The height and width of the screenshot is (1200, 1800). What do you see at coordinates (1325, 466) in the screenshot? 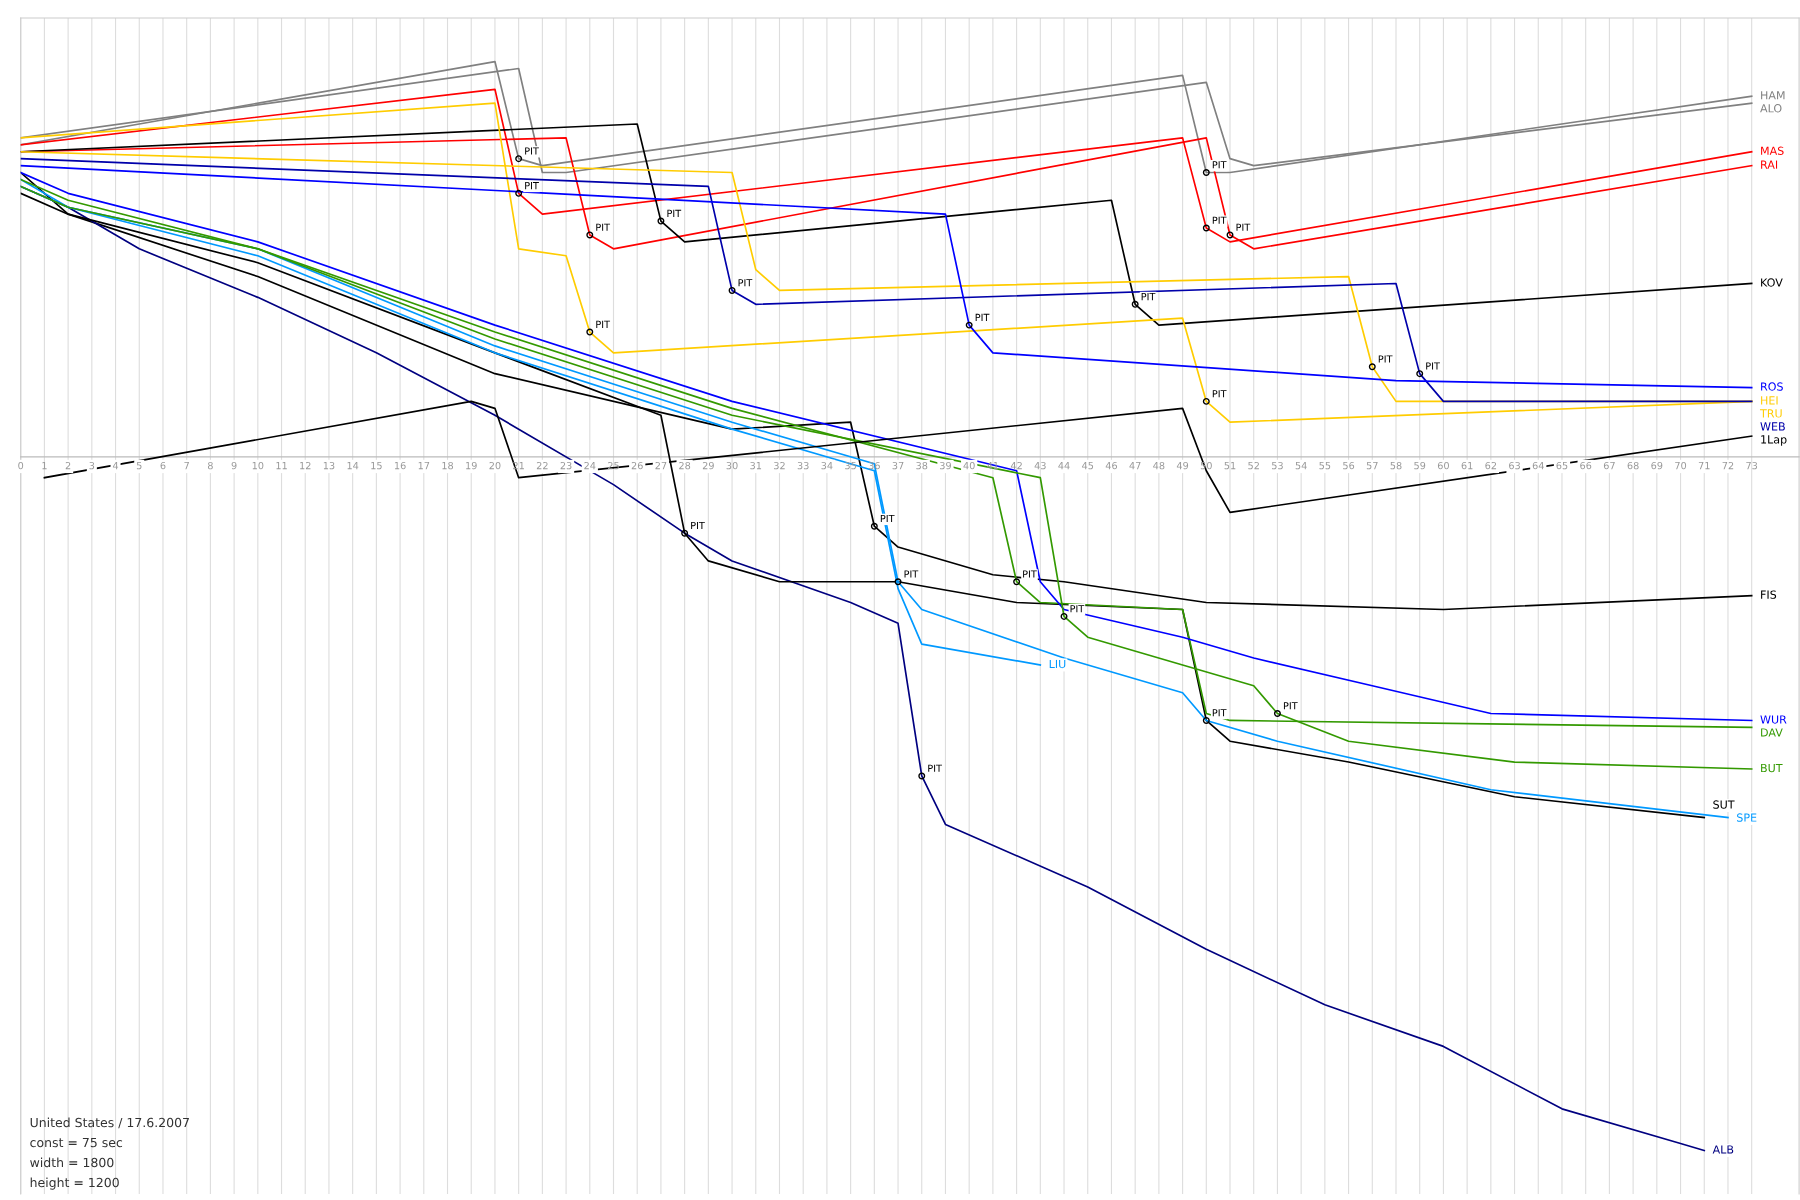
I see `x-tick-label: 55` at bounding box center [1325, 466].